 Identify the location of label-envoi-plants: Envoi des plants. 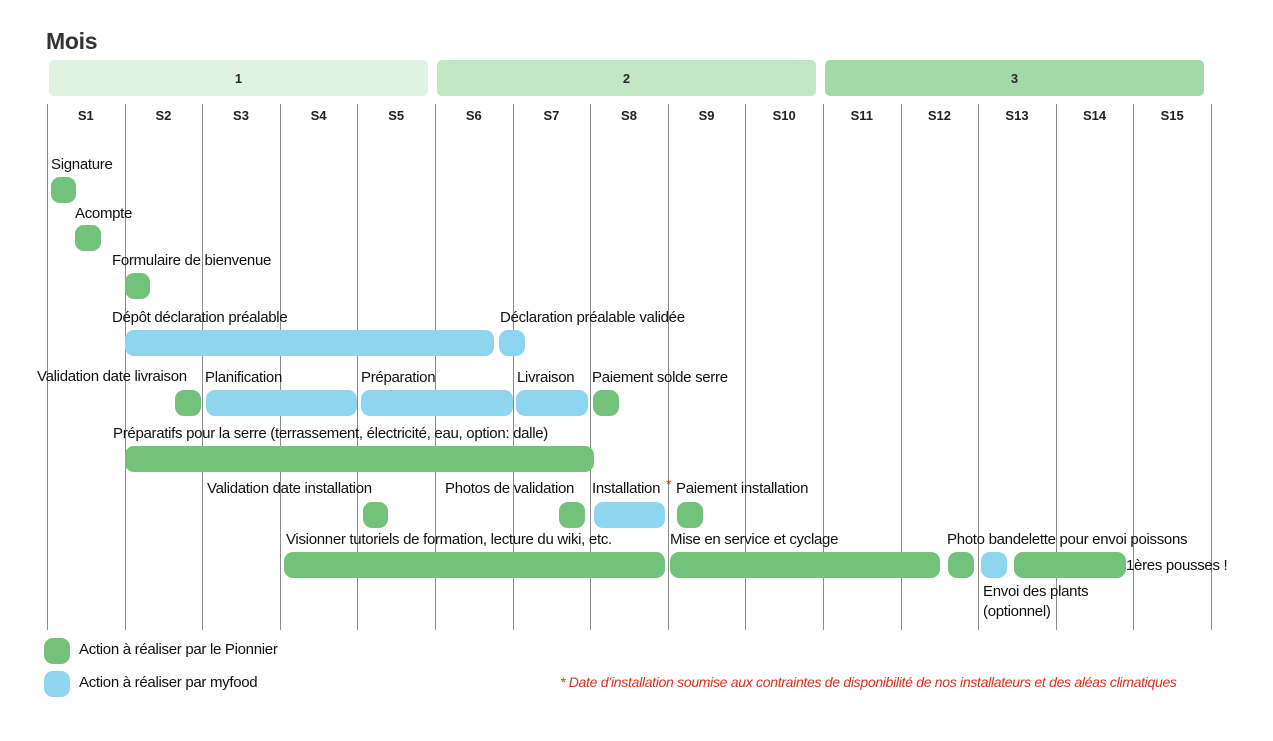
(1036, 591).